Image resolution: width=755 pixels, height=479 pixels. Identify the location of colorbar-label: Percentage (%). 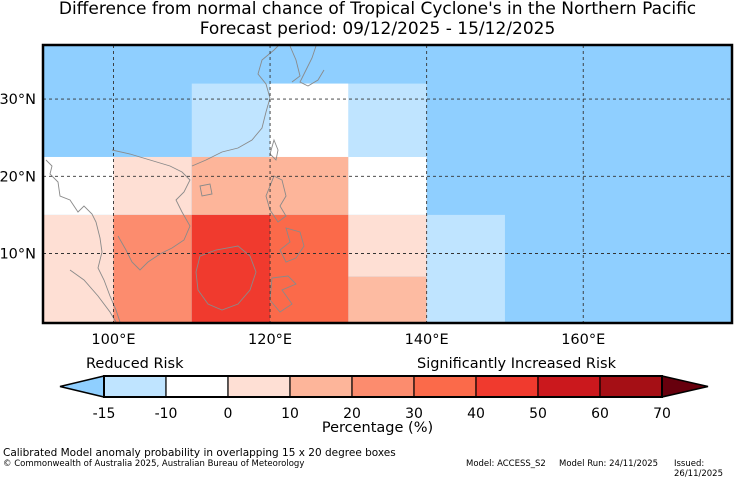
(377, 428).